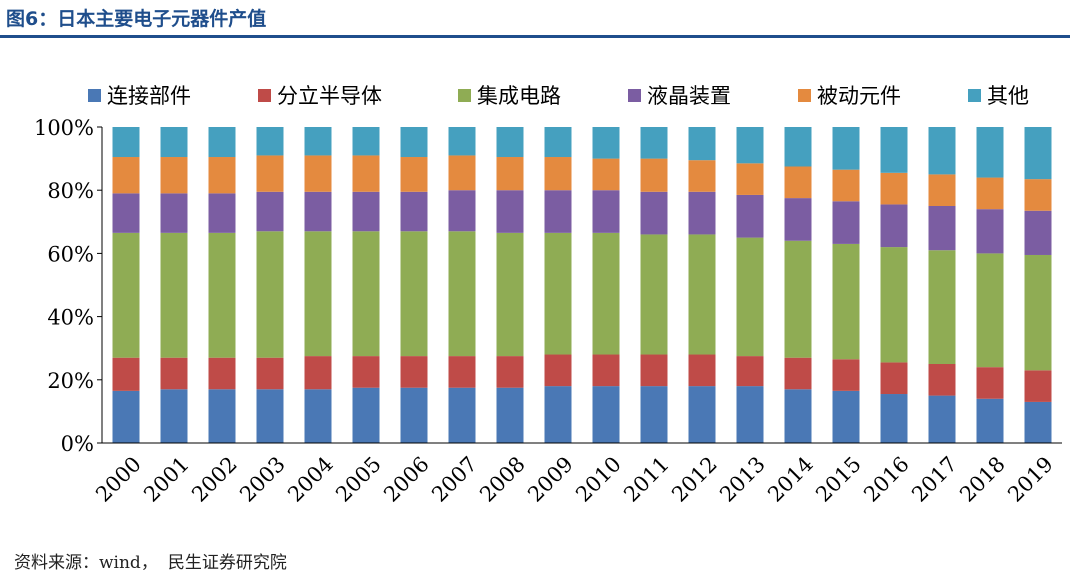  I want to click on source-org: 民生证券研究院, so click(227, 563).